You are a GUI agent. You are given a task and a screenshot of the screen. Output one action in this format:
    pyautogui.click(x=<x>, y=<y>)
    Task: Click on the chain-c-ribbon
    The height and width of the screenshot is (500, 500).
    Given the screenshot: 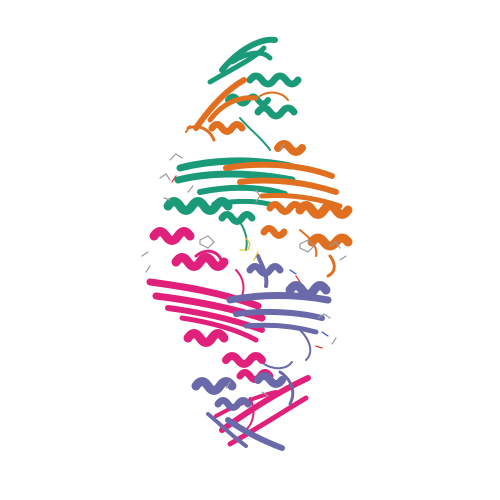 What is the action you would take?
    pyautogui.click(x=228, y=337)
    